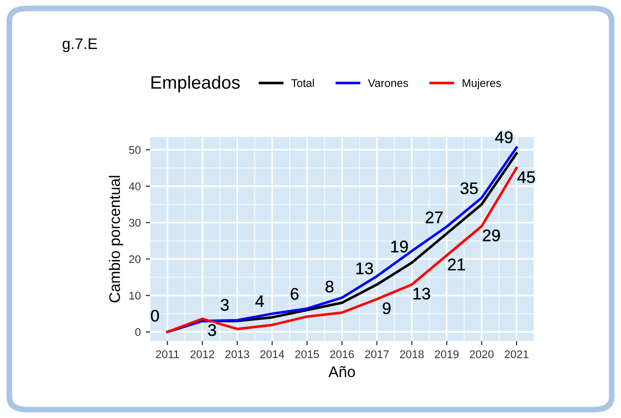  I want to click on data-label: 19, so click(399, 246).